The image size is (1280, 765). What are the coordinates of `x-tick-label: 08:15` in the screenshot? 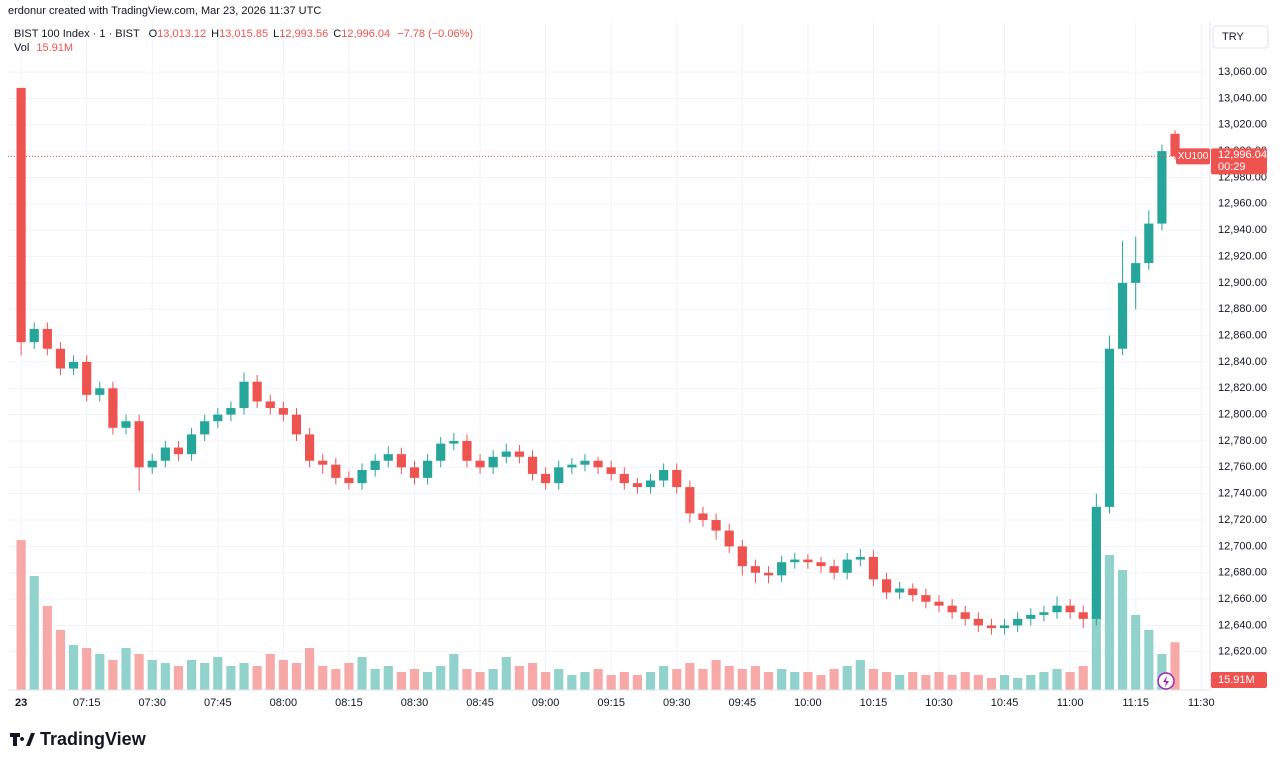 It's located at (349, 703).